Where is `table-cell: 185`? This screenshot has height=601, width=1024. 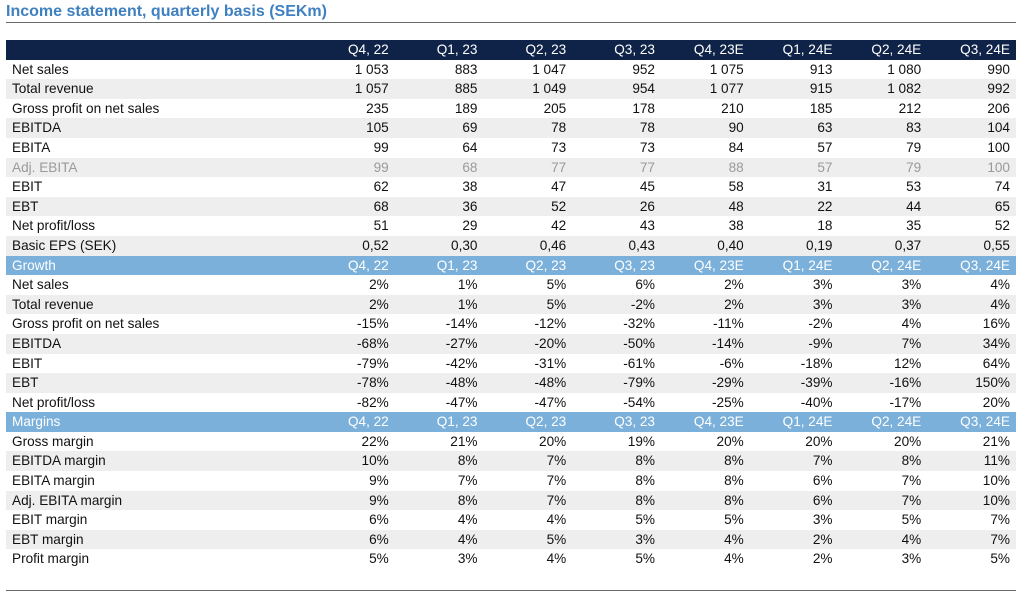 table-cell: 185 is located at coordinates (821, 108).